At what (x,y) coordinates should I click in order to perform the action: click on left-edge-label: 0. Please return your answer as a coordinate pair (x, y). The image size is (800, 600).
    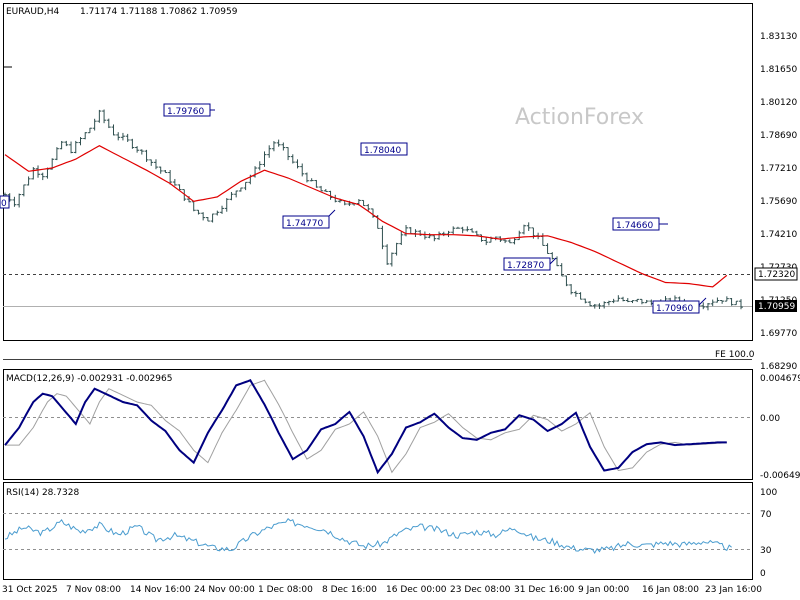
    Looking at the image, I should click on (5, 202).